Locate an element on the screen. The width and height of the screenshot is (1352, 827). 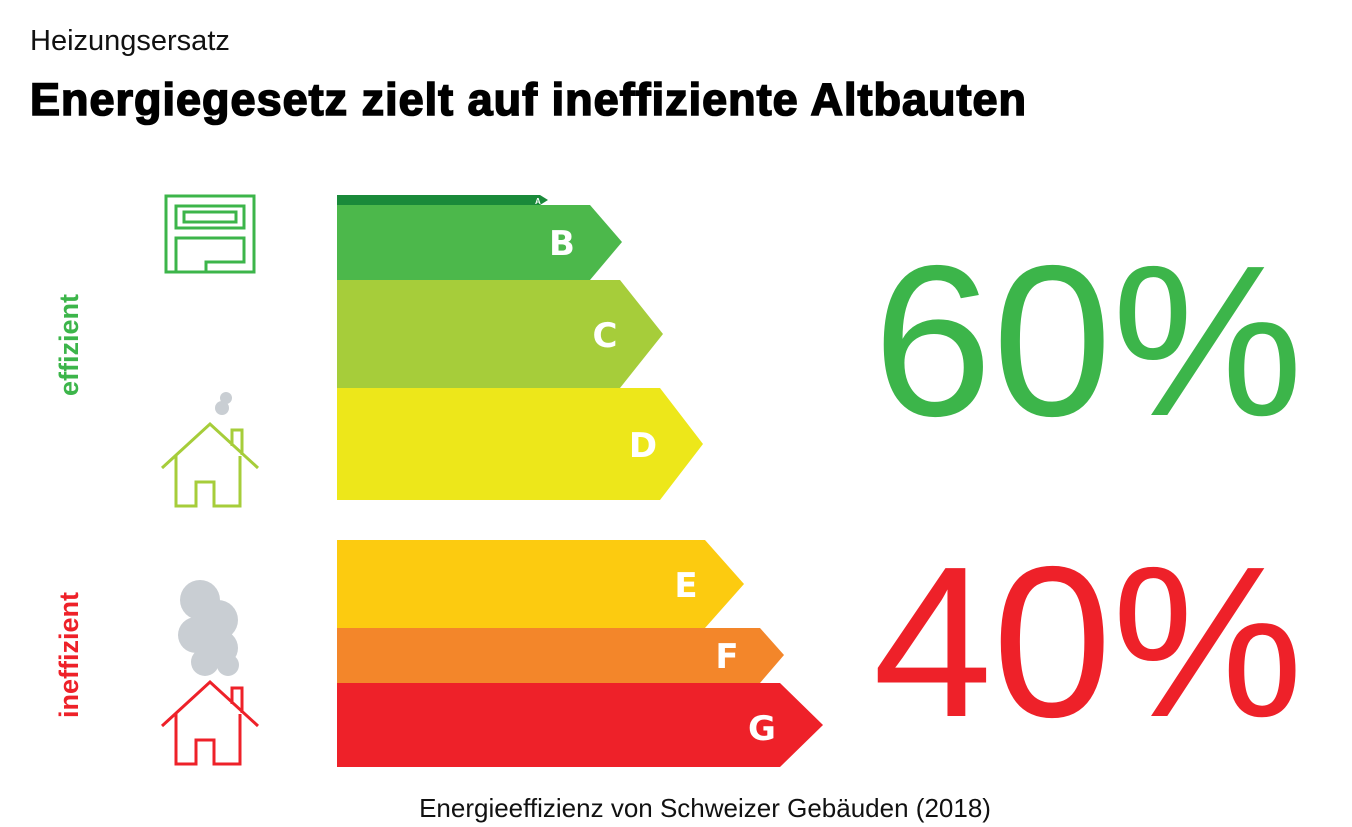
side-label: ineffizient is located at coordinates (69, 655).